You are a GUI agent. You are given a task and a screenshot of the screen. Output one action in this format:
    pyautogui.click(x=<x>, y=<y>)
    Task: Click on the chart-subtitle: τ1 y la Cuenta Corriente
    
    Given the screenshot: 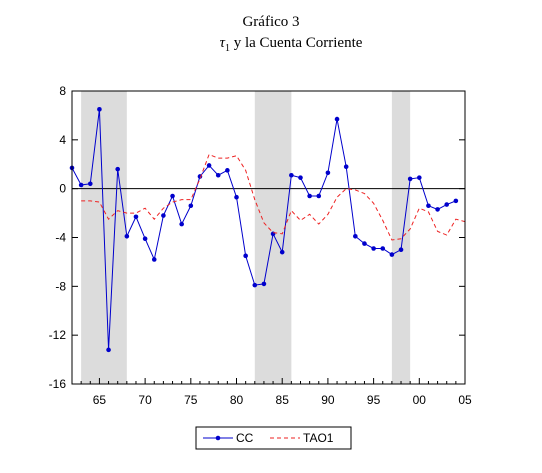 What is the action you would take?
    pyautogui.click(x=281, y=44)
    